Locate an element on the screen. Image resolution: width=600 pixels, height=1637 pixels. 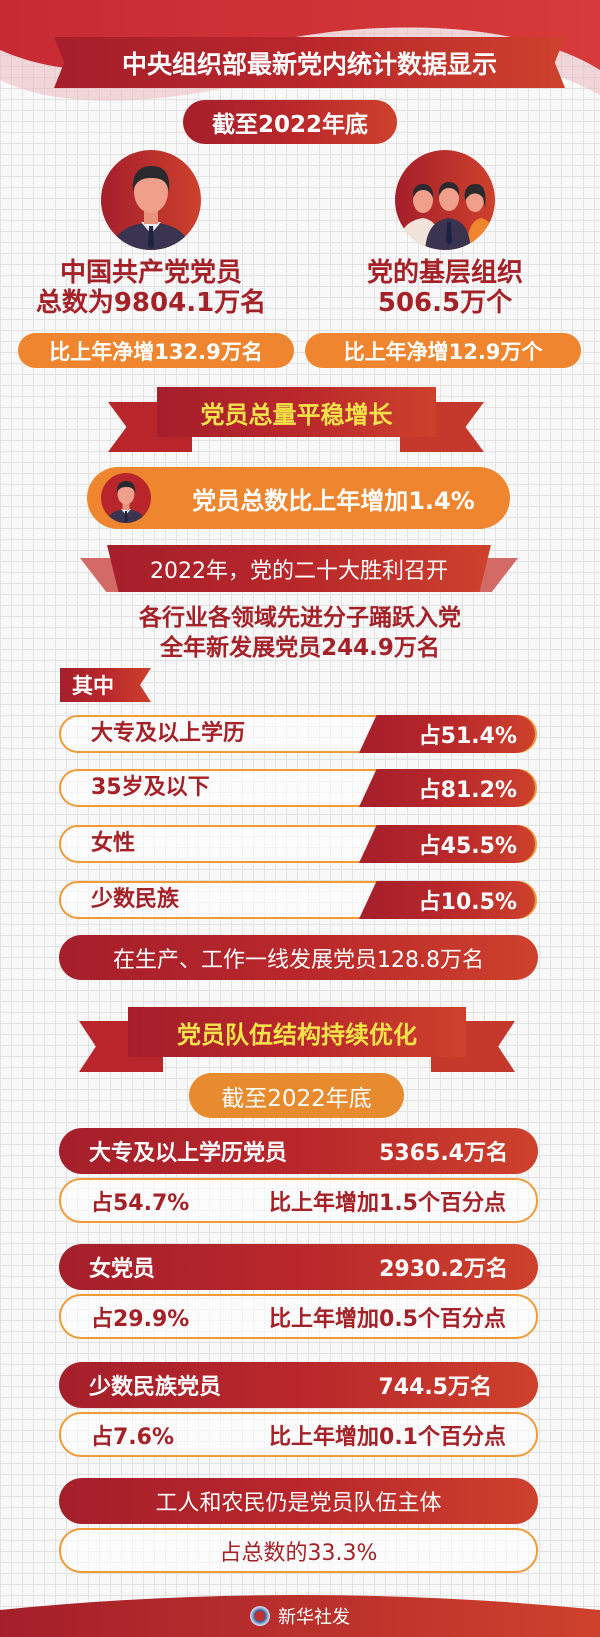
new-members-line1: 各行业各领域先进分子踊跃入党 is located at coordinates (300, 618).